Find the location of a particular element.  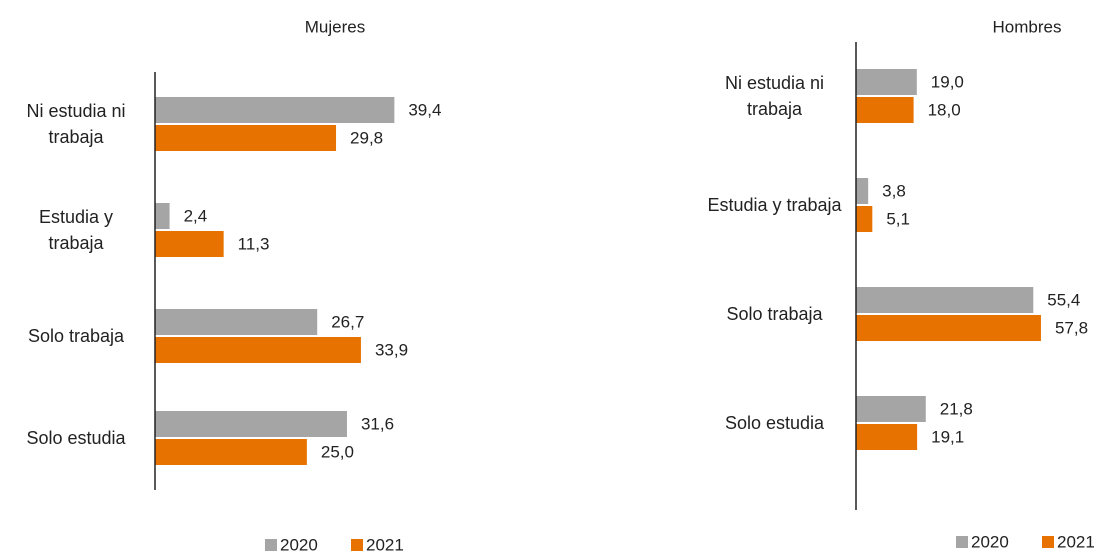

data-label: 3,8 is located at coordinates (894, 190).